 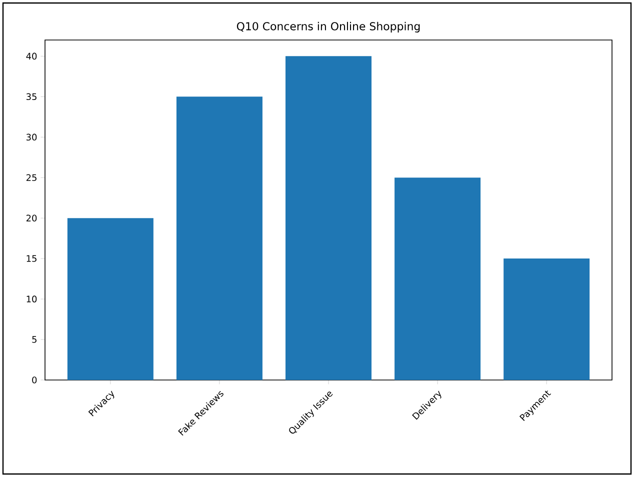 I want to click on y-tick-label: 35, so click(x=31, y=96).